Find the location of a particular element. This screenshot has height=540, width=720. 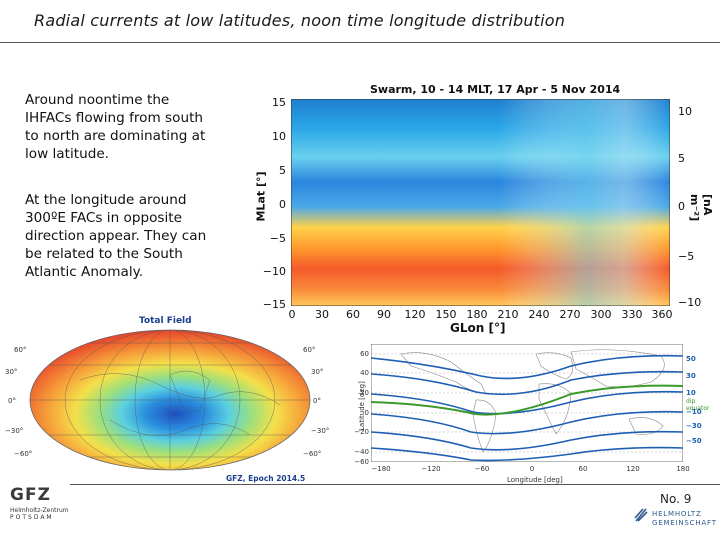

dipmap-contour-label: 30 is located at coordinates (691, 376).